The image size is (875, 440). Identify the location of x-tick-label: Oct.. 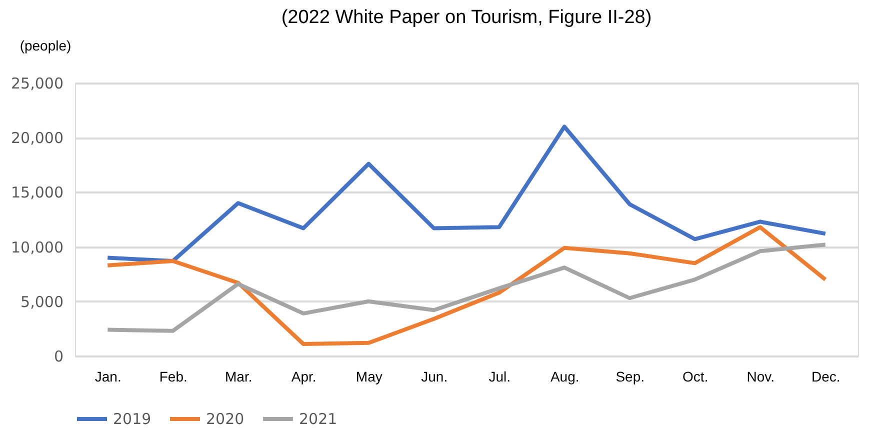
(695, 376).